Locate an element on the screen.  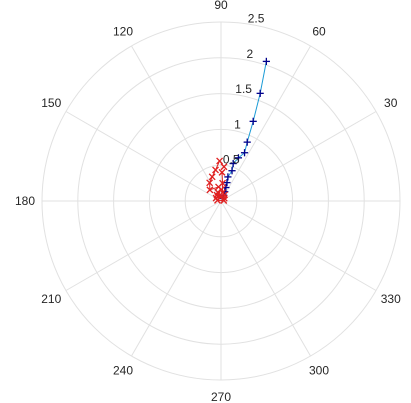
radial-tick-label-0: 0.5 is located at coordinates (231, 160).